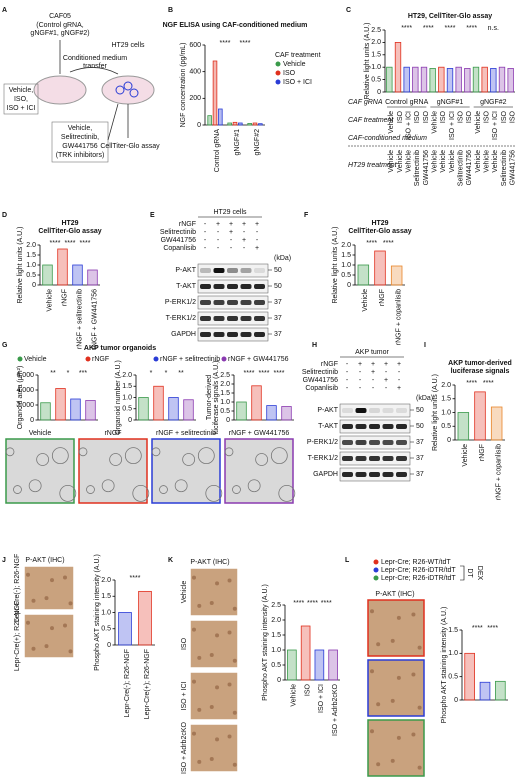  Describe the element at coordinates (391, 161) in the screenshot. I see `ht29-treatment: Vehicle` at that location.